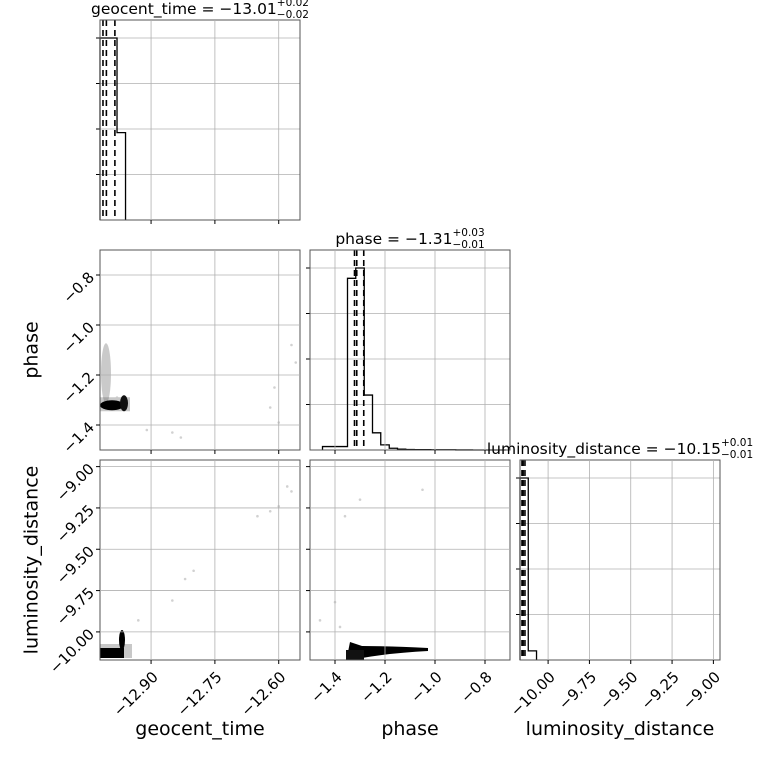 The image size is (760, 760). What do you see at coordinates (106, 373) in the screenshot?
I see `density-tail` at bounding box center [106, 373].